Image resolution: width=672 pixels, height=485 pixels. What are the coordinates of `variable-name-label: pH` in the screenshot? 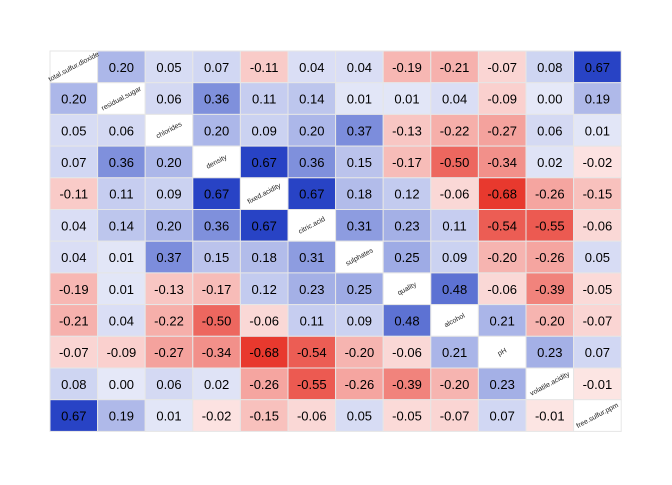 It's located at (502, 352).